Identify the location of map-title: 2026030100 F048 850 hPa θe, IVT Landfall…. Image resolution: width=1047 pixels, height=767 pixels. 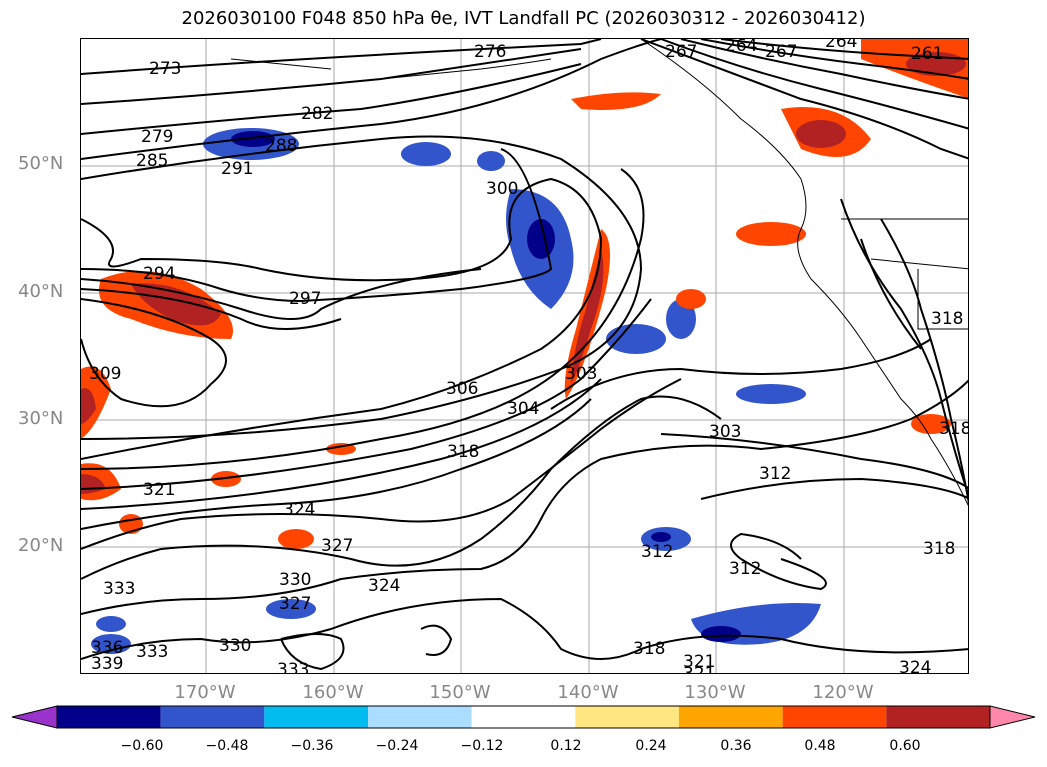
(523, 18).